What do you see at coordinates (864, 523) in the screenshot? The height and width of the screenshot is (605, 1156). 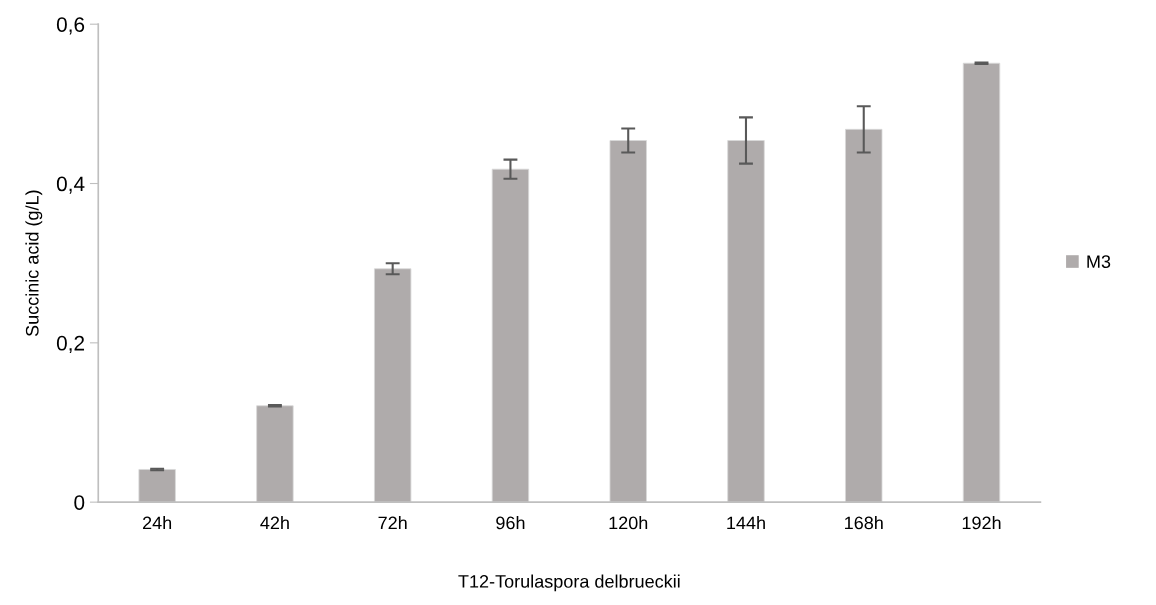 I see `x-tick-label: 168h` at bounding box center [864, 523].